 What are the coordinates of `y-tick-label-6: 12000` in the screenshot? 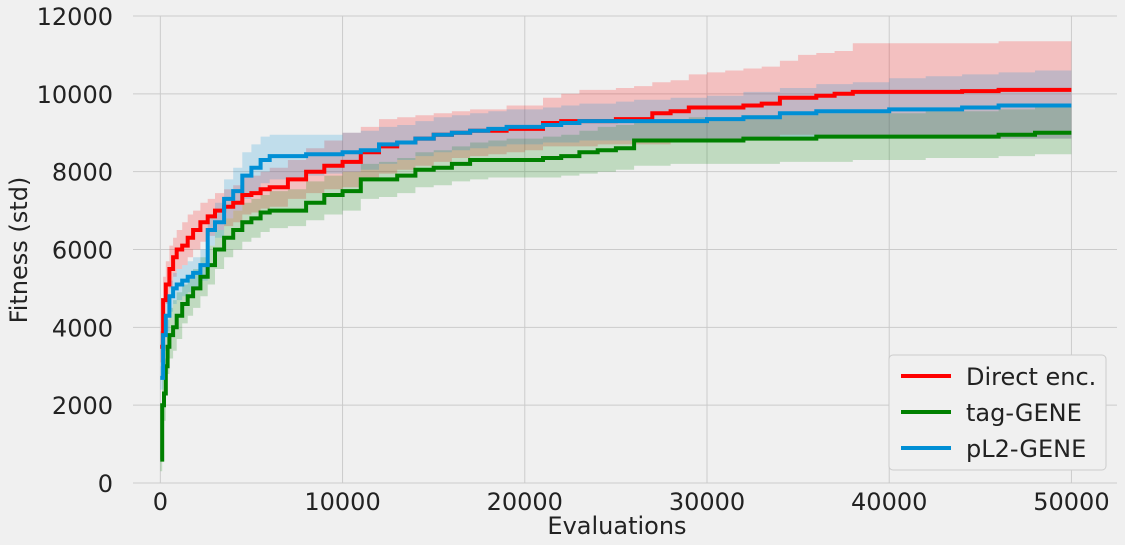 It's located at (75, 17).